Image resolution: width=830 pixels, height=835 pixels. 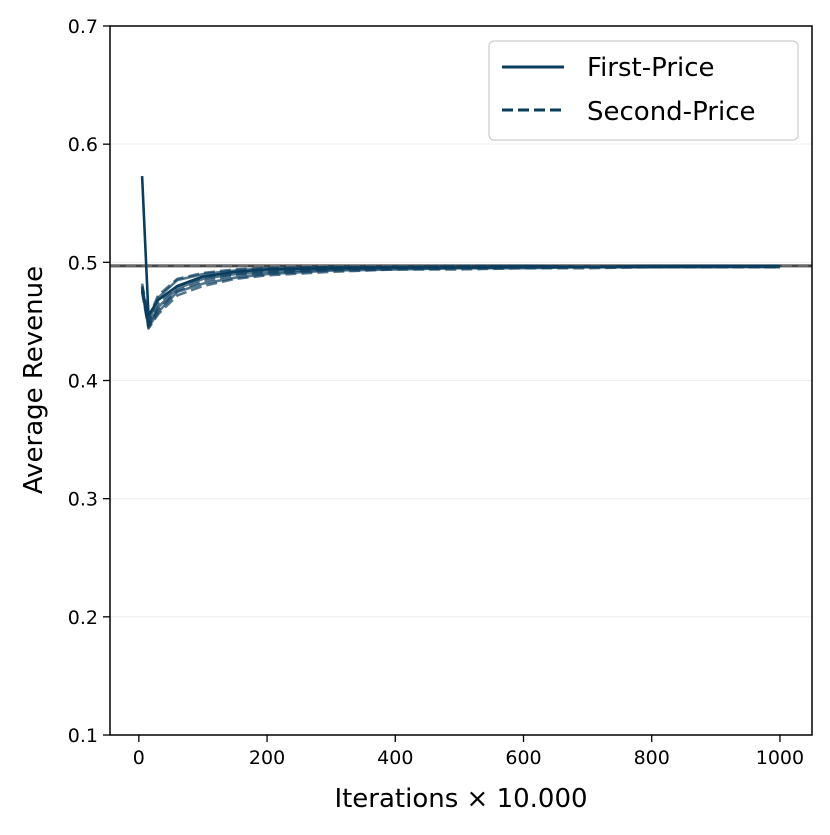 What do you see at coordinates (83, 27) in the screenshot?
I see `y-tick-label: 0.7` at bounding box center [83, 27].